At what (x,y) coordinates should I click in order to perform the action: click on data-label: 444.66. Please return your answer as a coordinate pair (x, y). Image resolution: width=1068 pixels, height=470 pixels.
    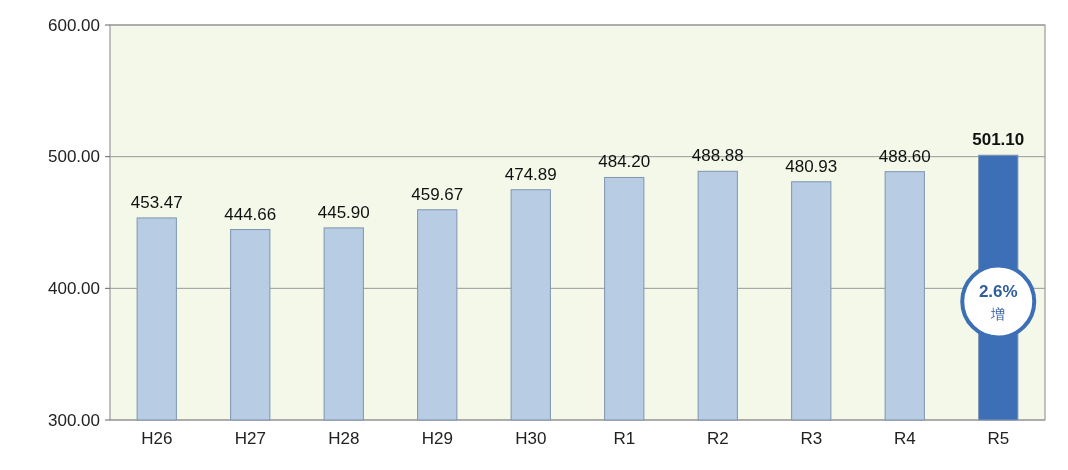
    Looking at the image, I should click on (250, 214).